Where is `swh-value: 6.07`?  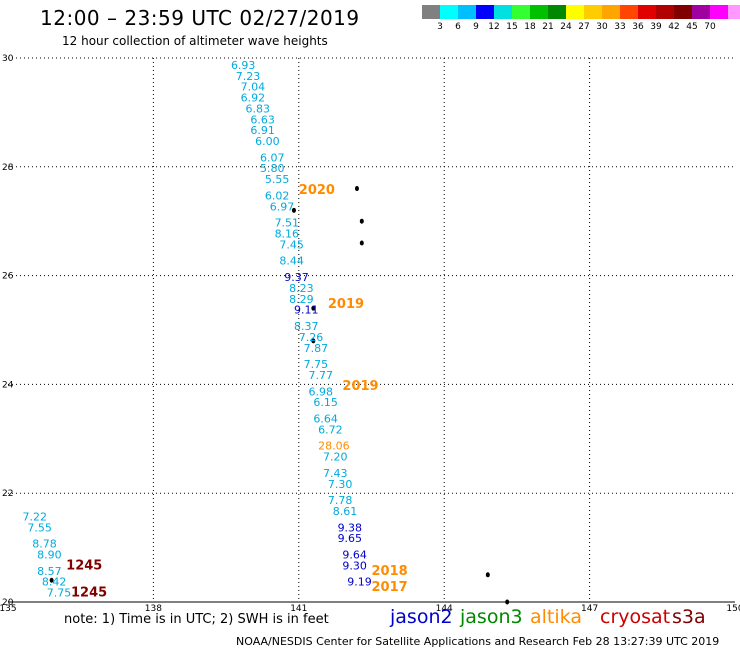 swh-value: 6.07 is located at coordinates (272, 157).